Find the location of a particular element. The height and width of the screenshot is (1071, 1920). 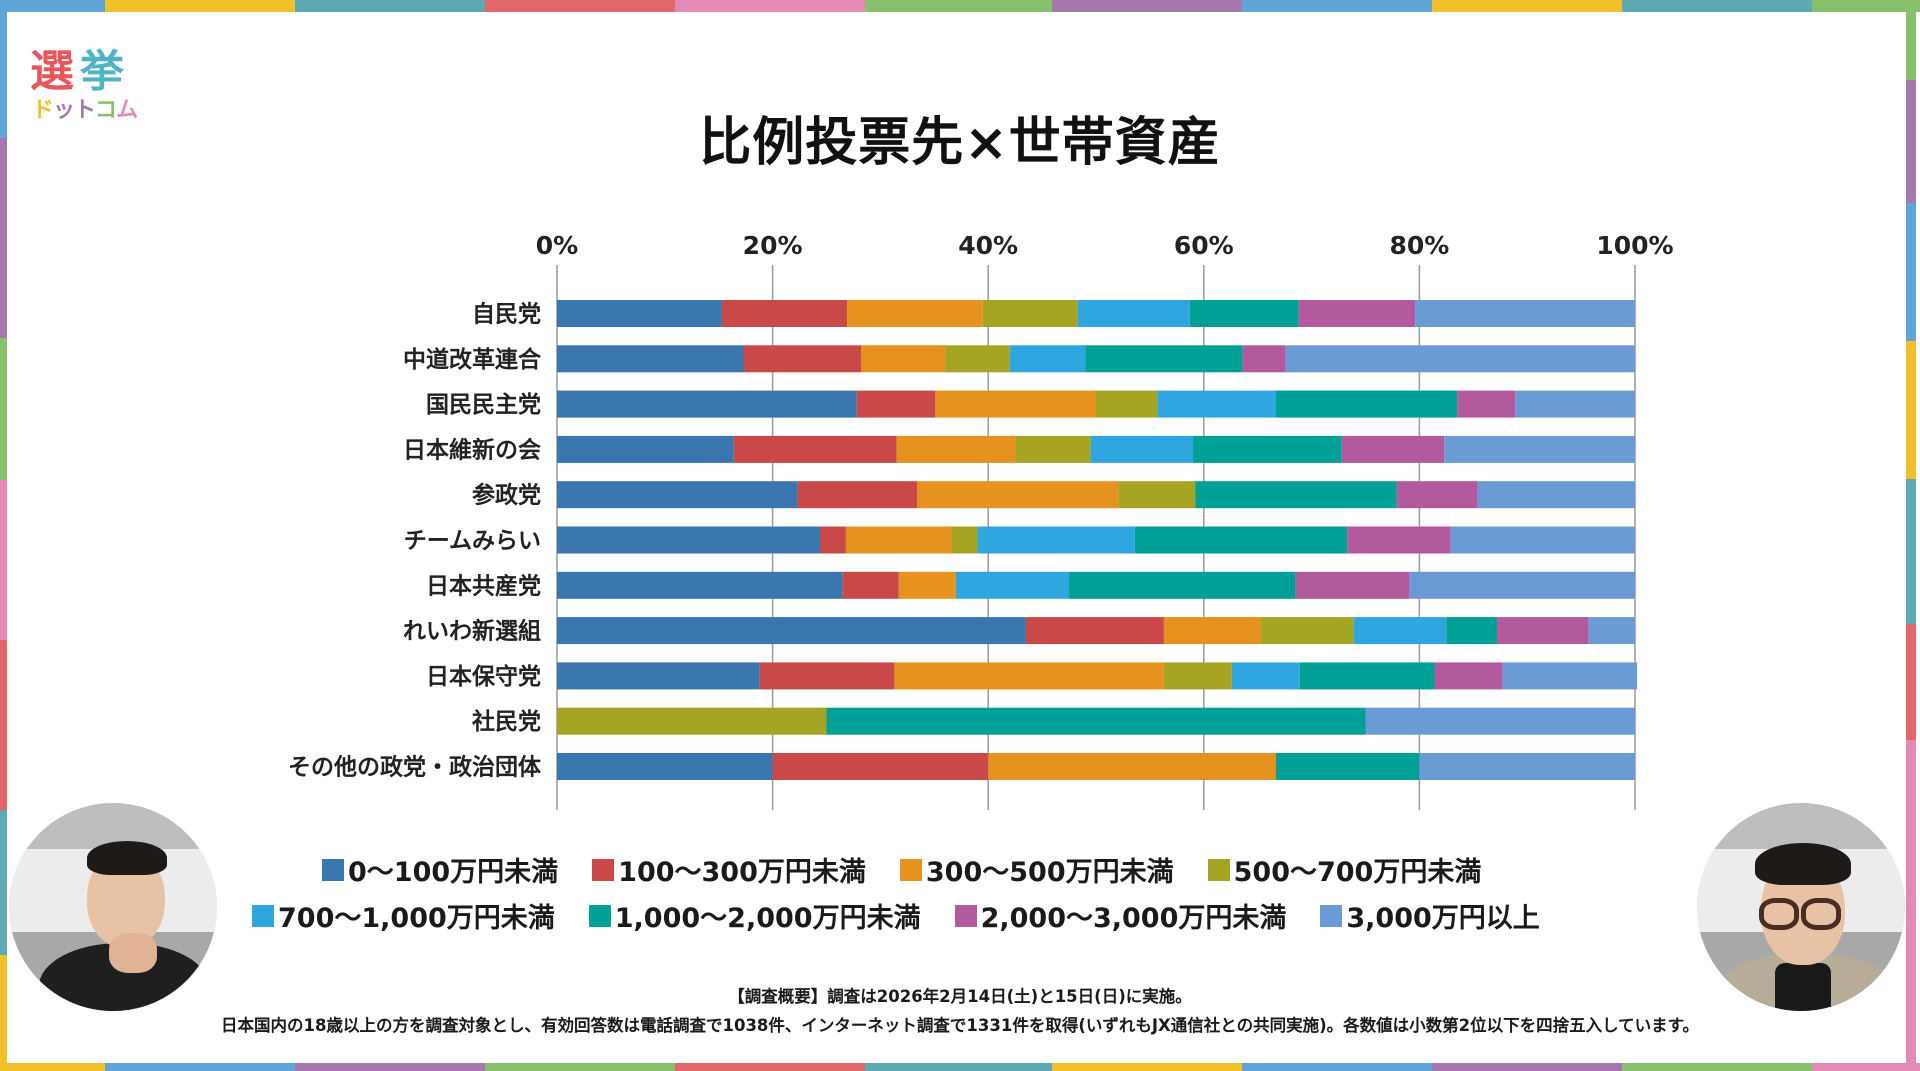

webcam-host-right is located at coordinates (1801, 907).